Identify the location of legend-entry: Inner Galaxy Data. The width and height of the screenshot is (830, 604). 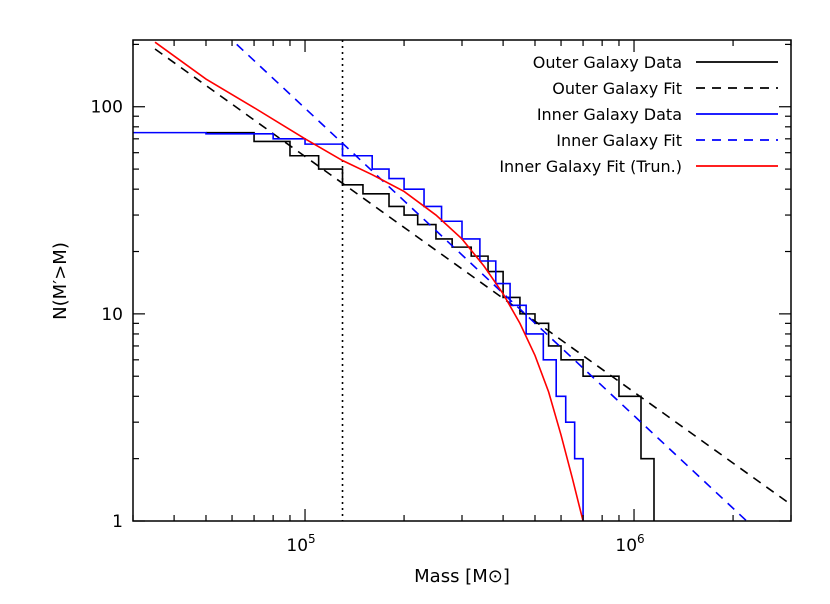
(657, 114).